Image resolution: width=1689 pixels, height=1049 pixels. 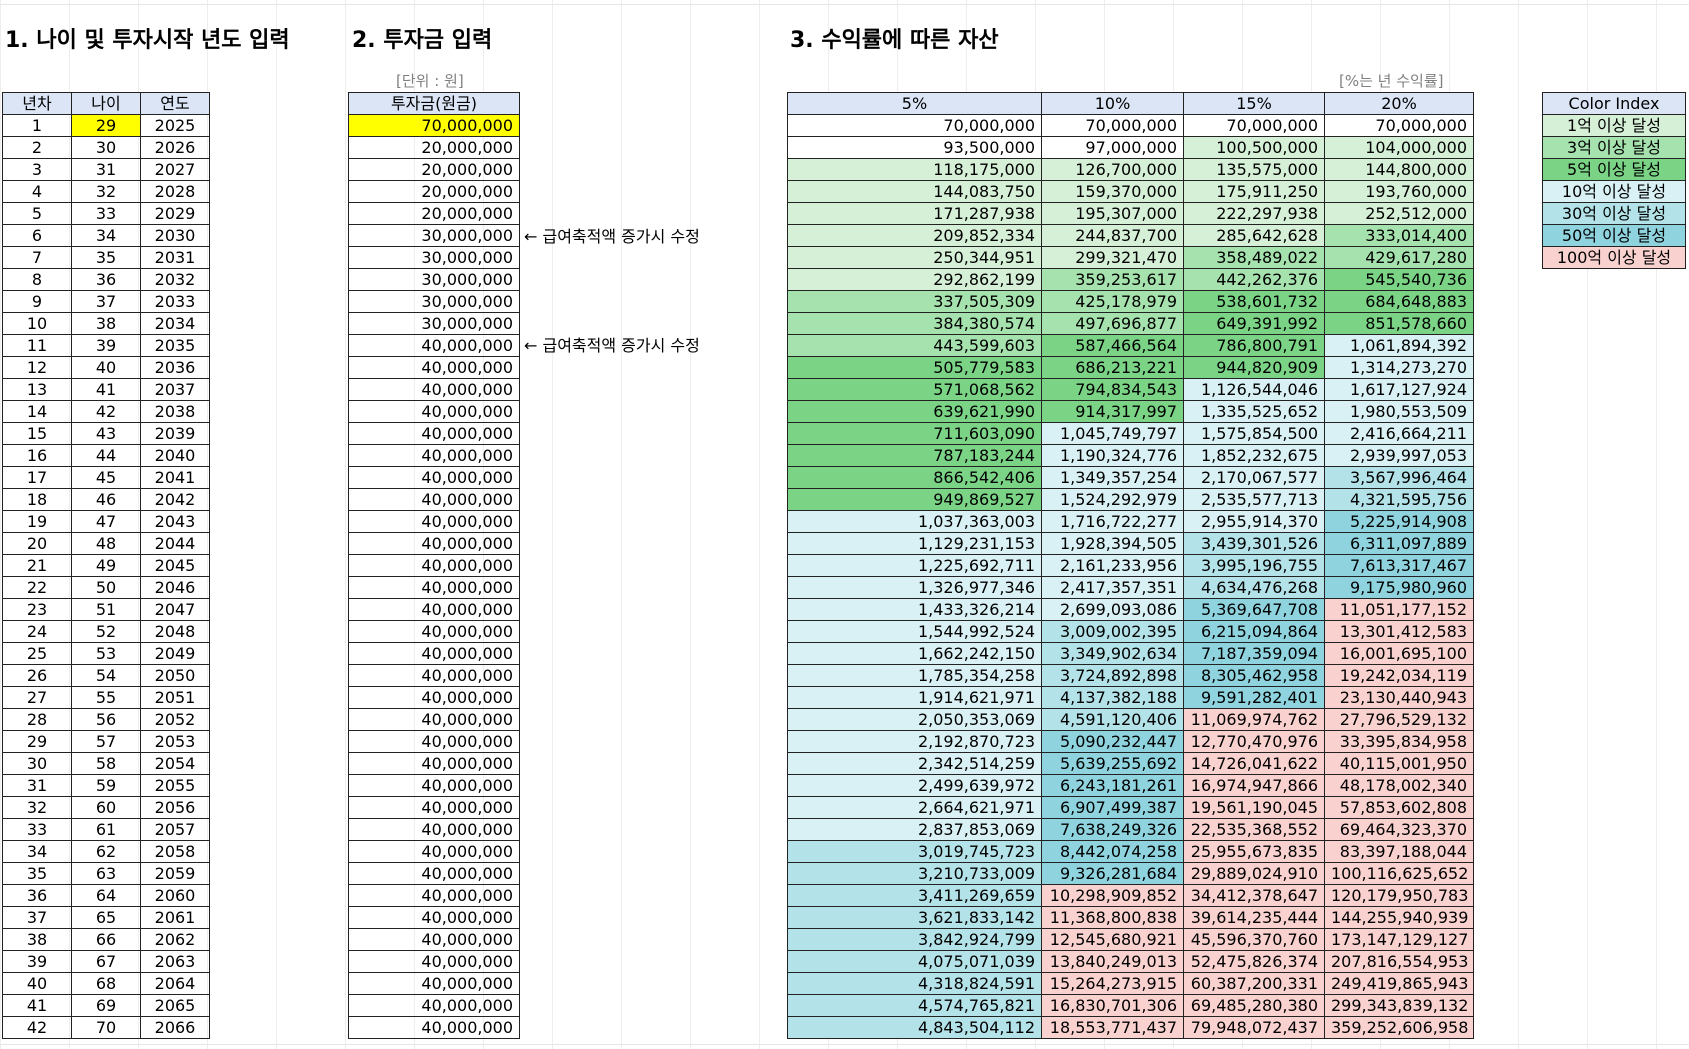 I want to click on asset-cell: 5,639,255,692, so click(x=1112, y=763).